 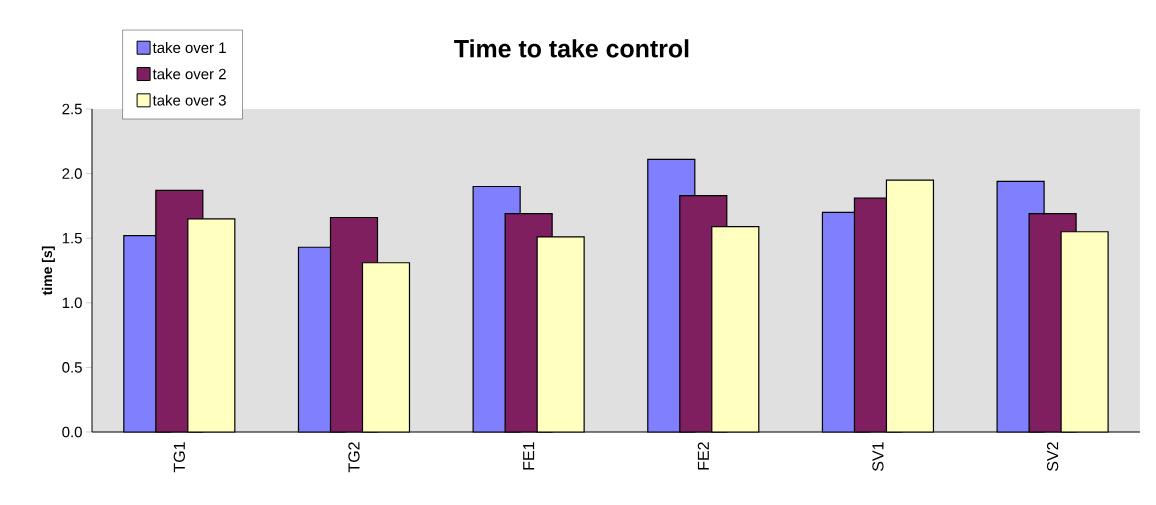 I want to click on x-tick-label: TG2, so click(x=354, y=457).